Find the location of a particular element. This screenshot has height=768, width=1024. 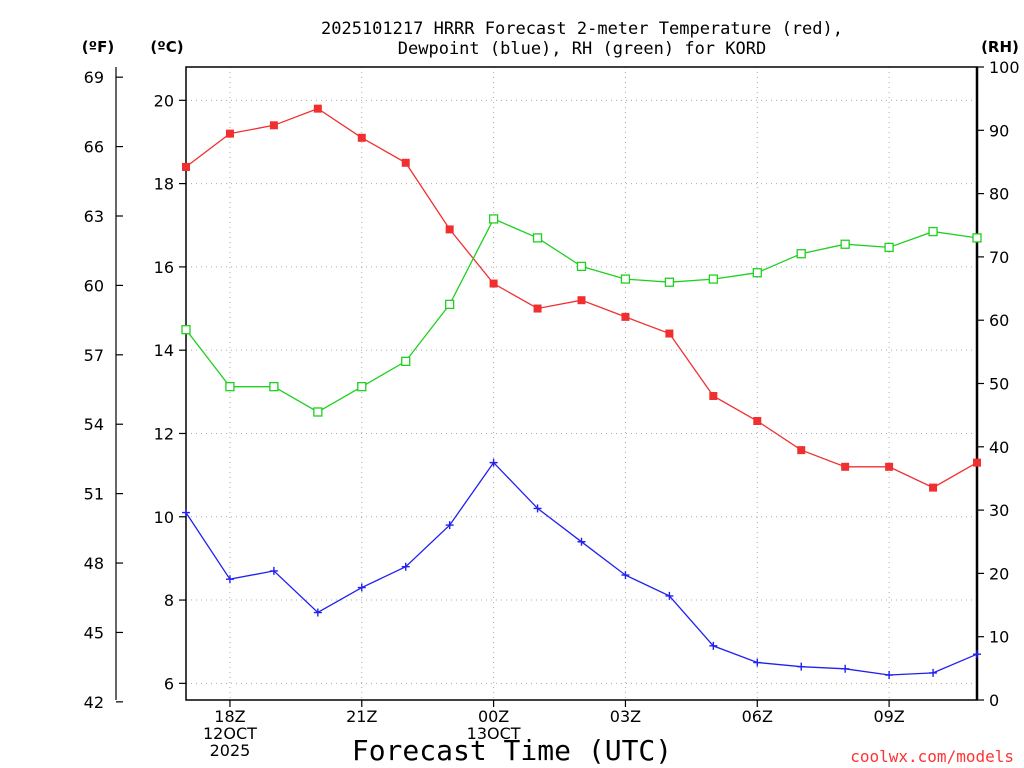

fahrenheit-tick-label: 66 is located at coordinates (94, 147).